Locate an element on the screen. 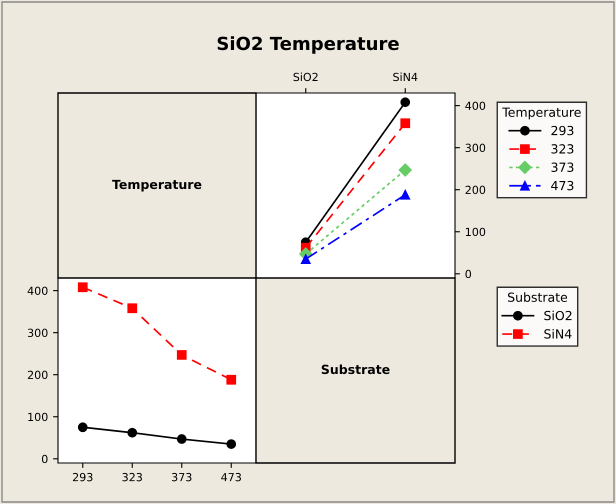  text: Substrate is located at coordinates (356, 369).